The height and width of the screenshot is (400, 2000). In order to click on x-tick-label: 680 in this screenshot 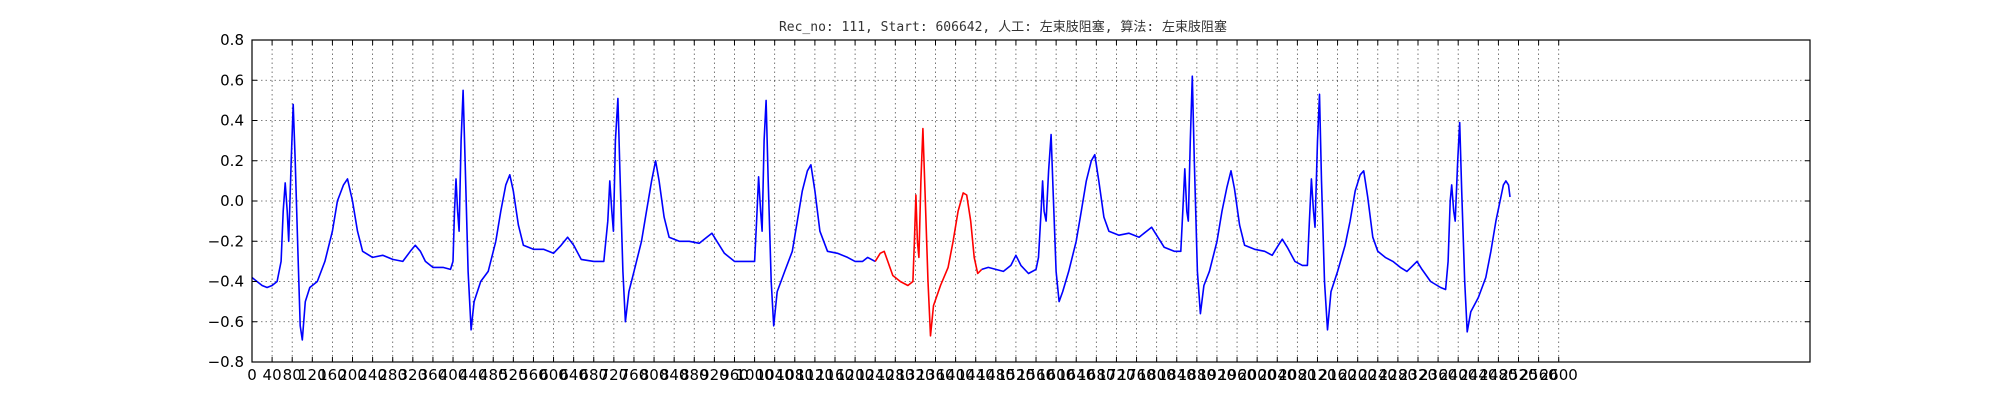, I will do `click(593, 375)`.